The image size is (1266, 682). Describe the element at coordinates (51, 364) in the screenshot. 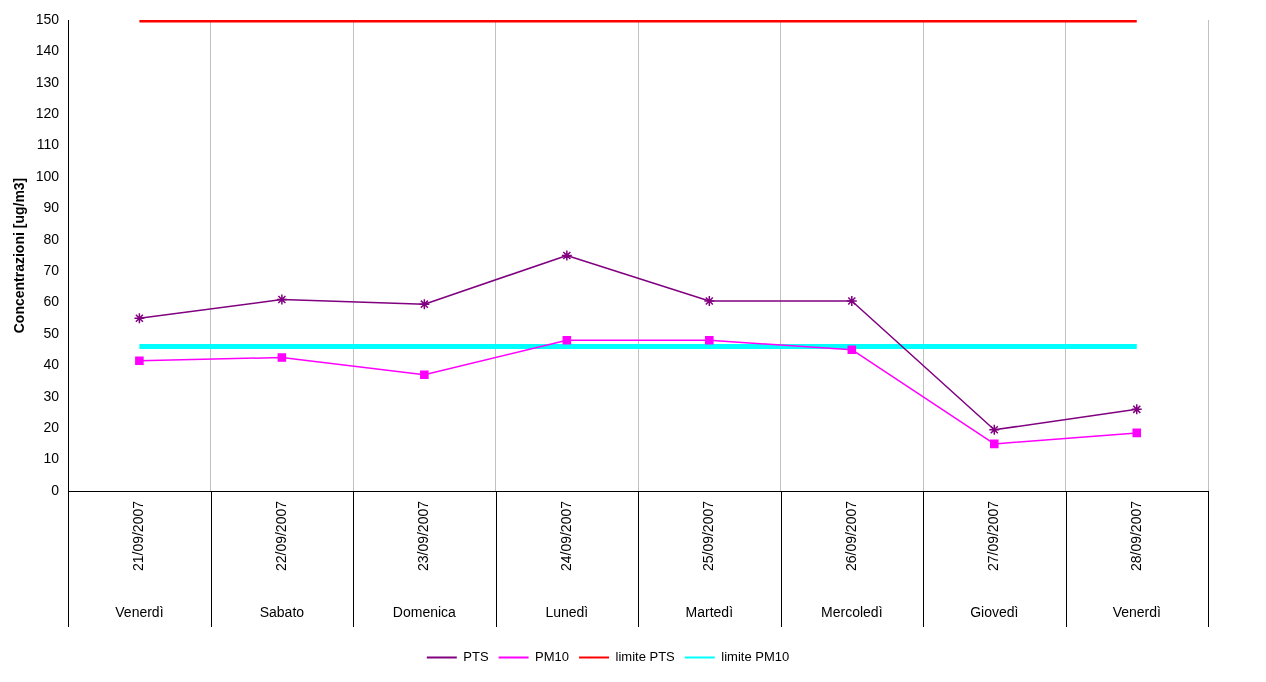

I see `y-tick-label: 40` at that location.